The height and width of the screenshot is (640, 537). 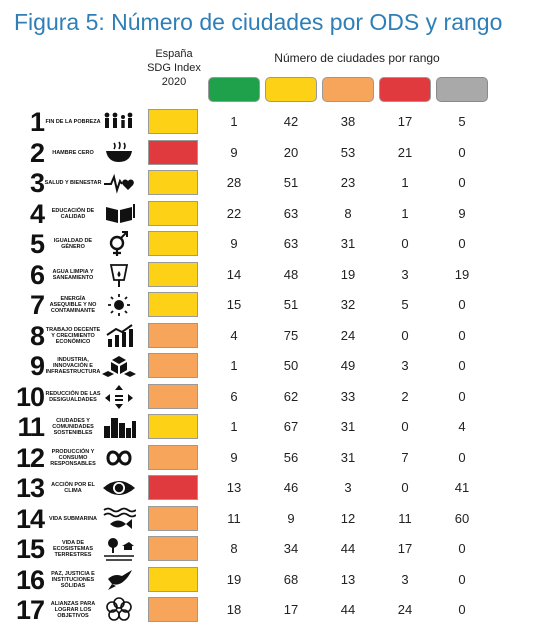 What do you see at coordinates (73, 518) in the screenshot?
I see `goal-name: Vida submarina` at bounding box center [73, 518].